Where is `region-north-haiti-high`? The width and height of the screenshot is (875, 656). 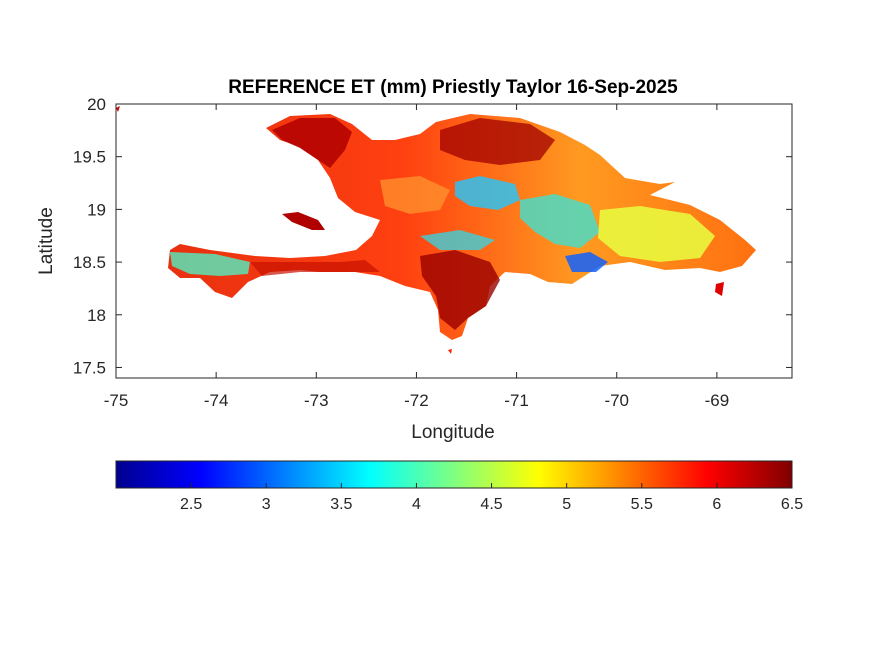
region-north-haiti-high is located at coordinates (312, 143).